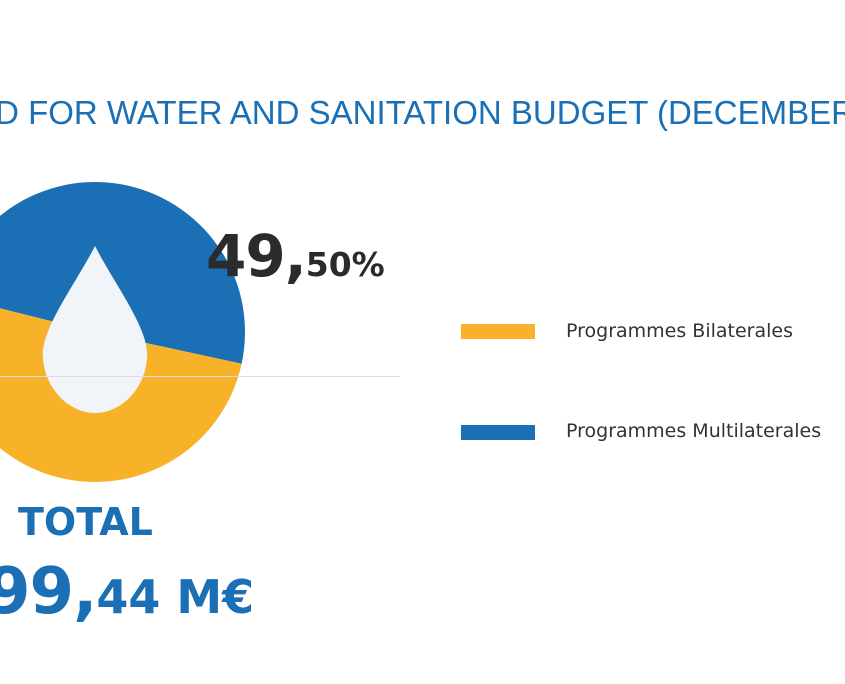 This screenshot has width=845, height=684. Describe the element at coordinates (175, 597) in the screenshot. I see `total-value-fraction: 44 M€` at that location.